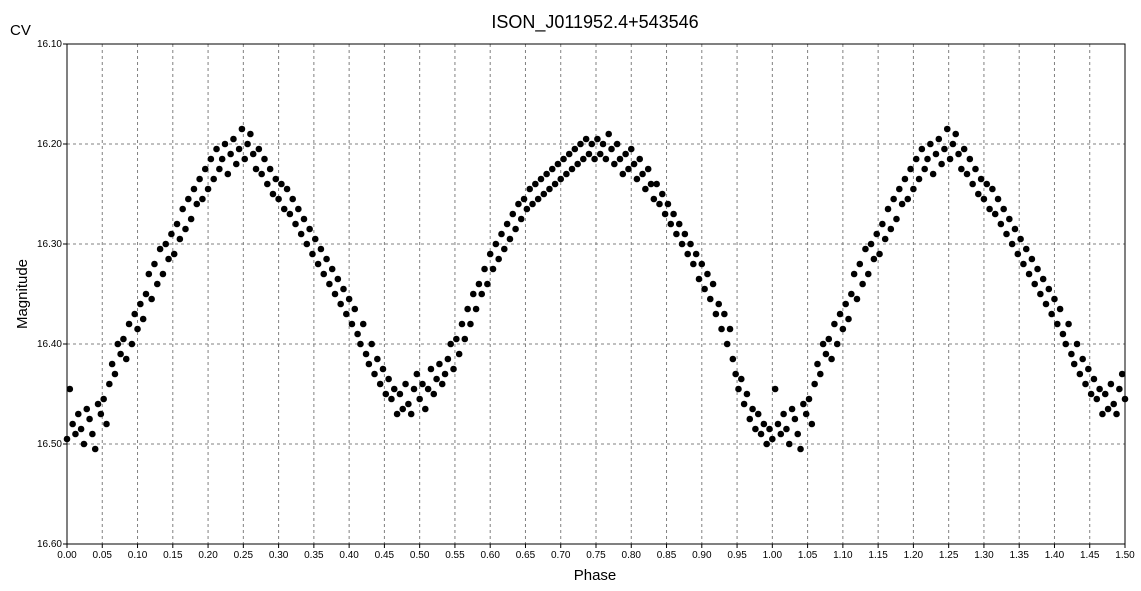  What do you see at coordinates (49, 344) in the screenshot?
I see `y-tick-label: 16.40` at bounding box center [49, 344].